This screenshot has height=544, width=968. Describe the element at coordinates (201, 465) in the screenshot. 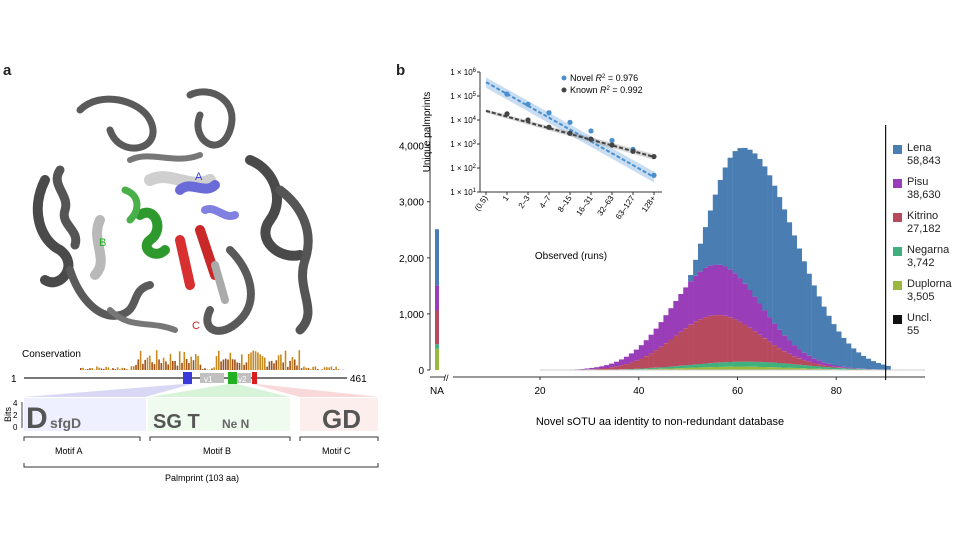

I see `palmprint-bracket` at that location.